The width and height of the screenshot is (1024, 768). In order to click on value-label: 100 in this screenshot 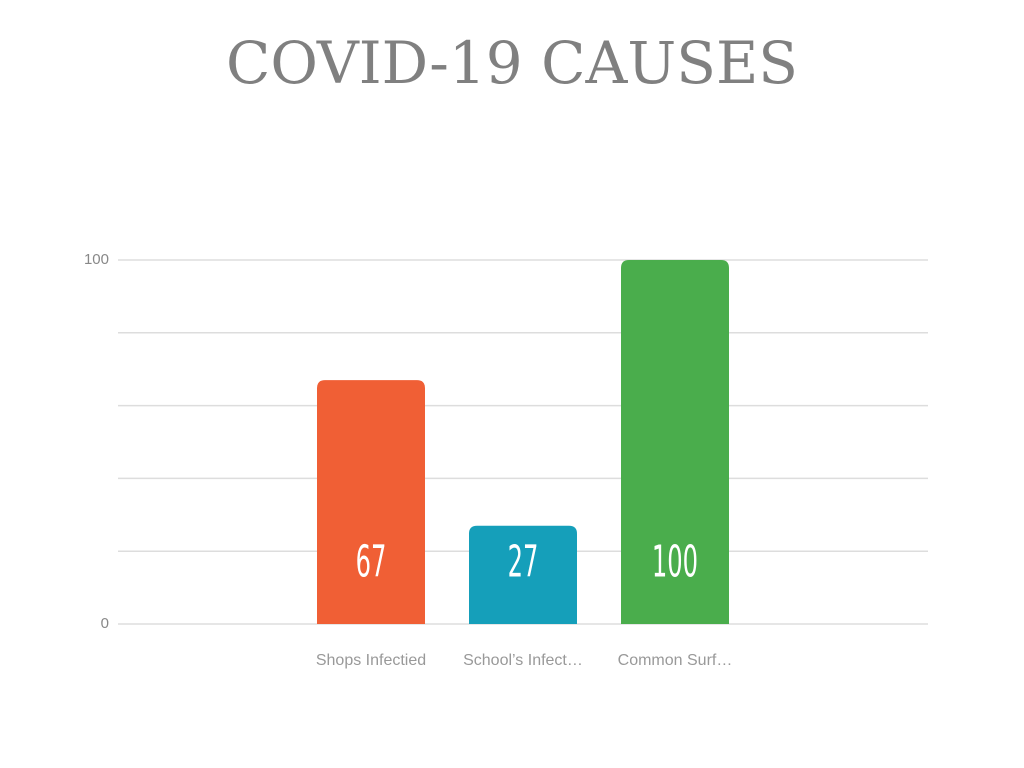, I will do `click(675, 562)`.